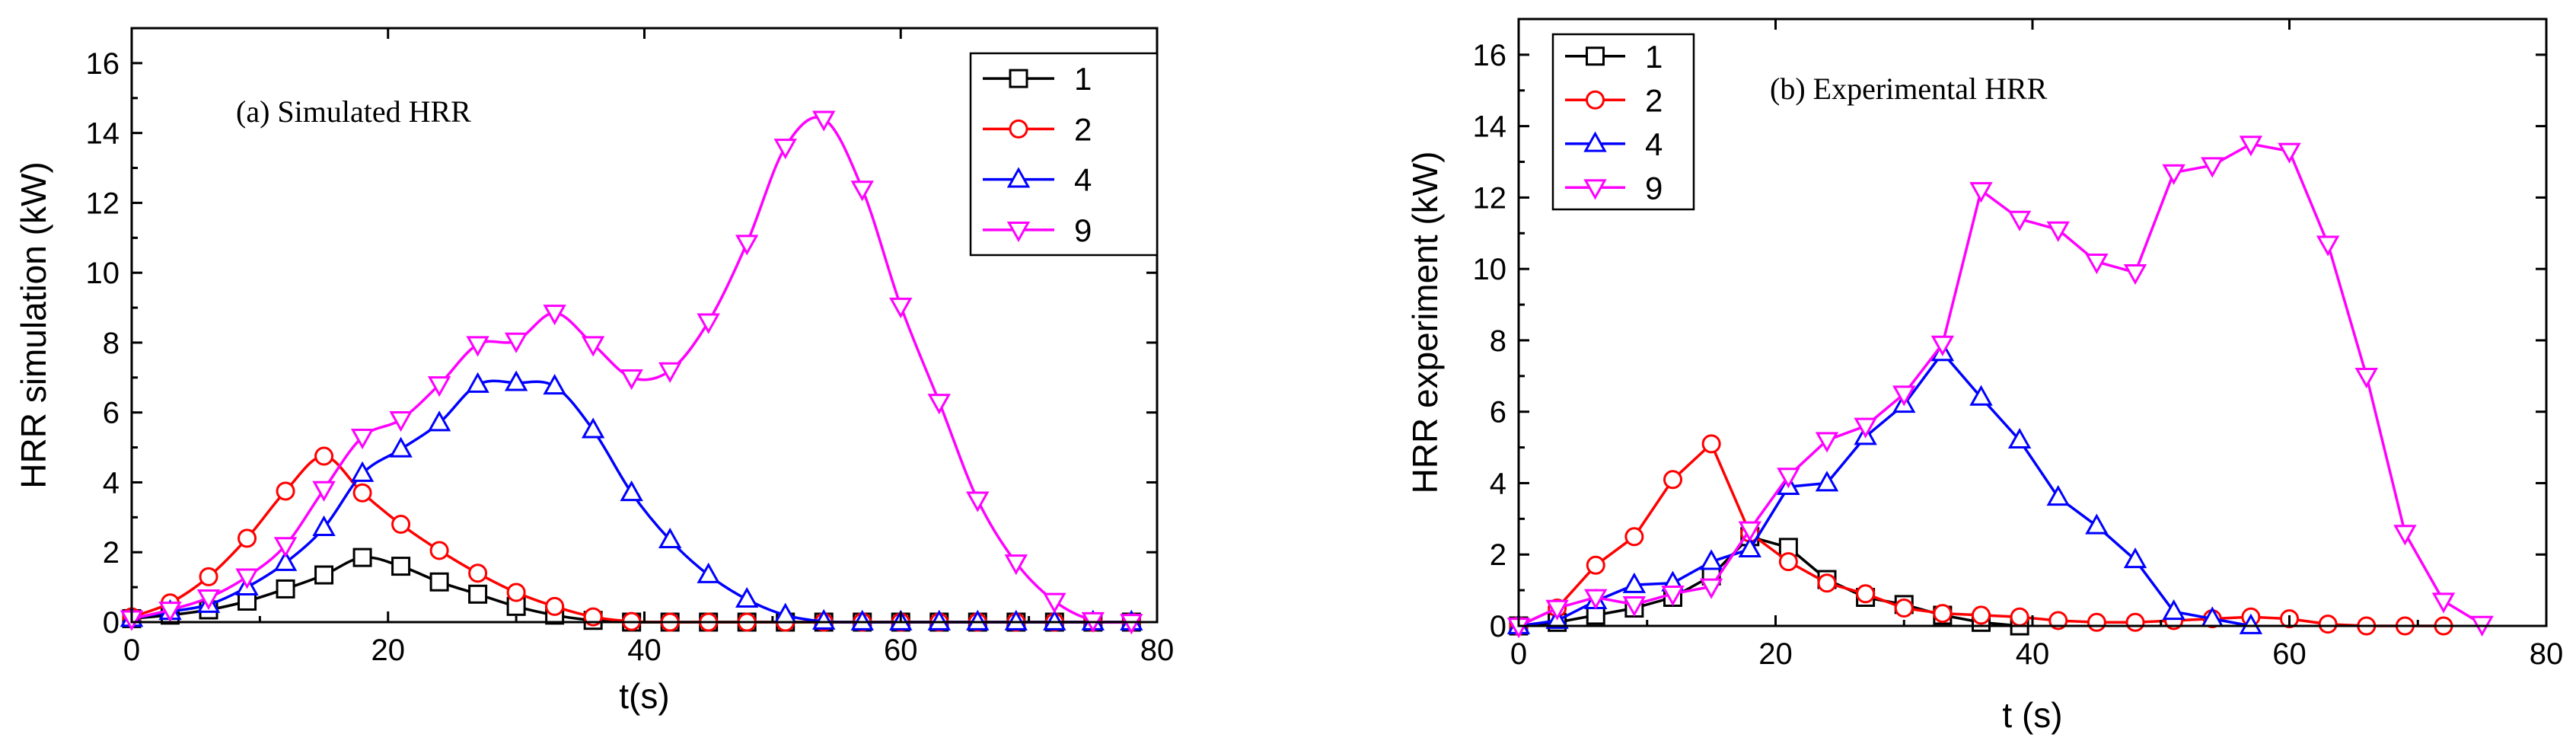  What do you see at coordinates (1425, 323) in the screenshot?
I see `y-axis-label: HRR experiment (kW)` at bounding box center [1425, 323].